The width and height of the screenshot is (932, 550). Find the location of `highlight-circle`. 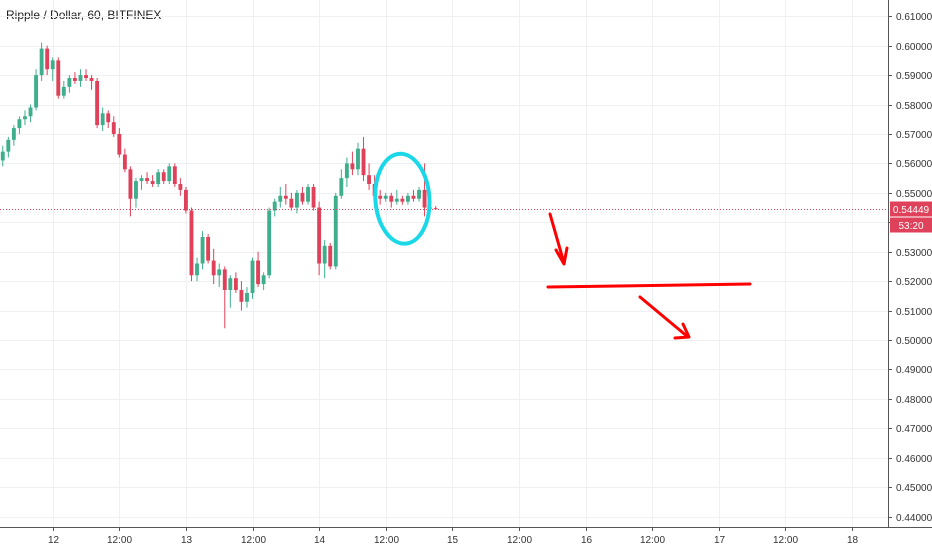

highlight-circle is located at coordinates (402, 198).